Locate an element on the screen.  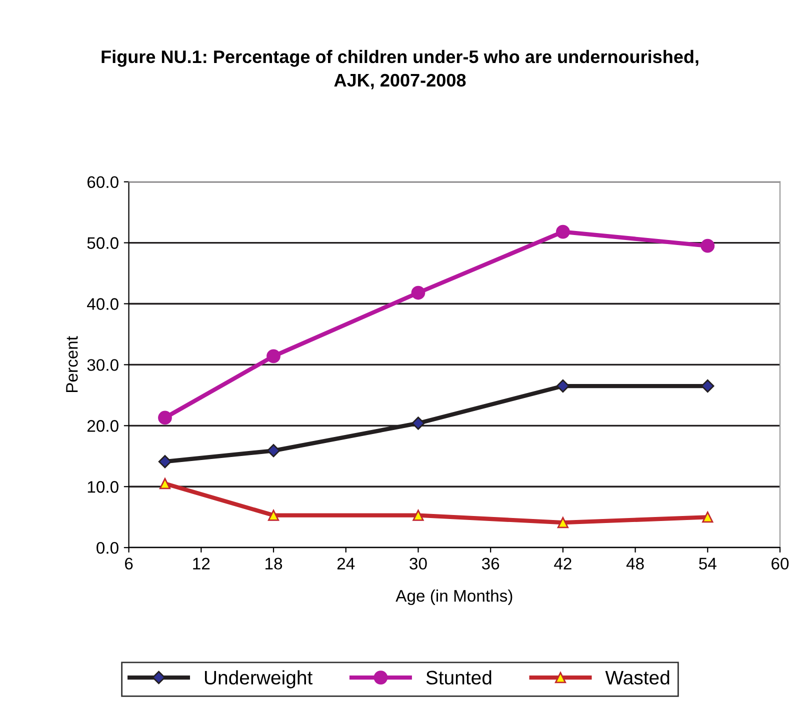
y-tick-label: 50.0 is located at coordinates (102, 243).